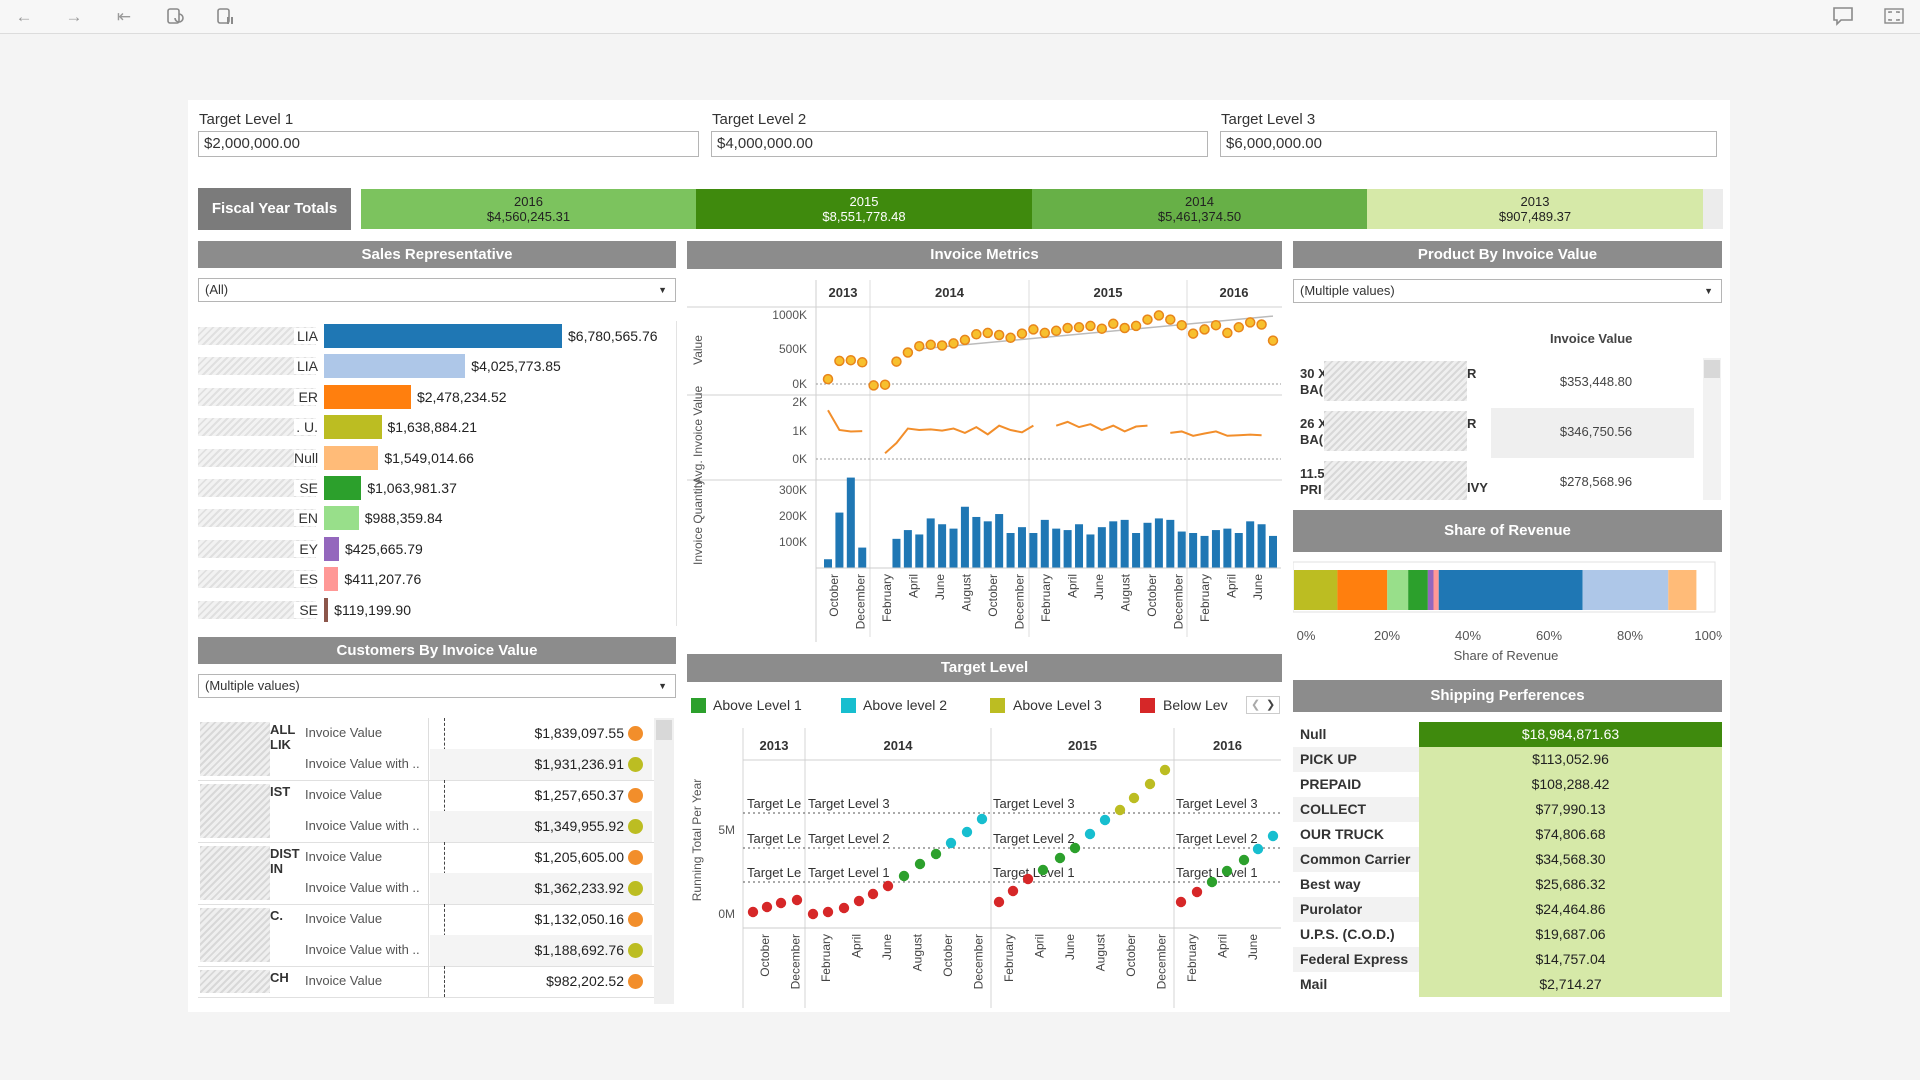 The width and height of the screenshot is (1920, 1080). I want to click on customer-name-redacted, so click(235, 873).